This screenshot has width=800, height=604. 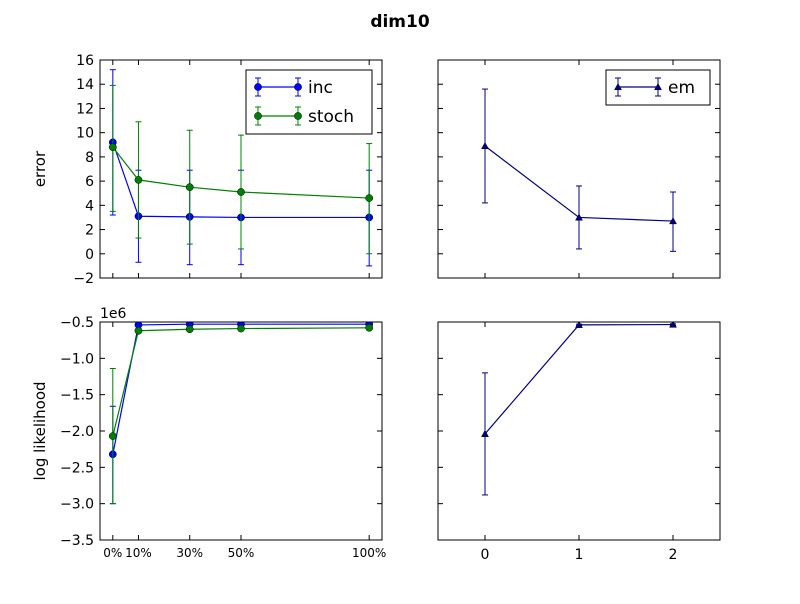 I want to click on x-tick-label: 0%, so click(x=112, y=553).